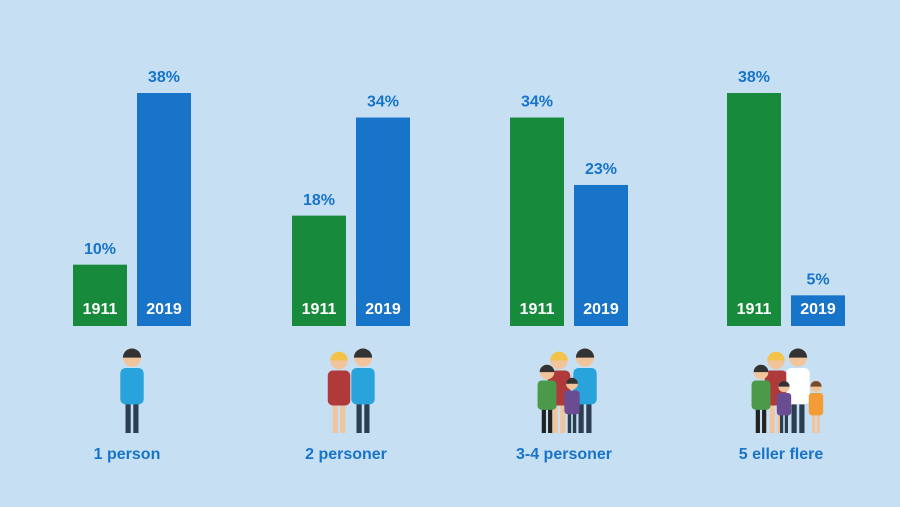  I want to click on category-label: 5 eller flere, so click(781, 454).